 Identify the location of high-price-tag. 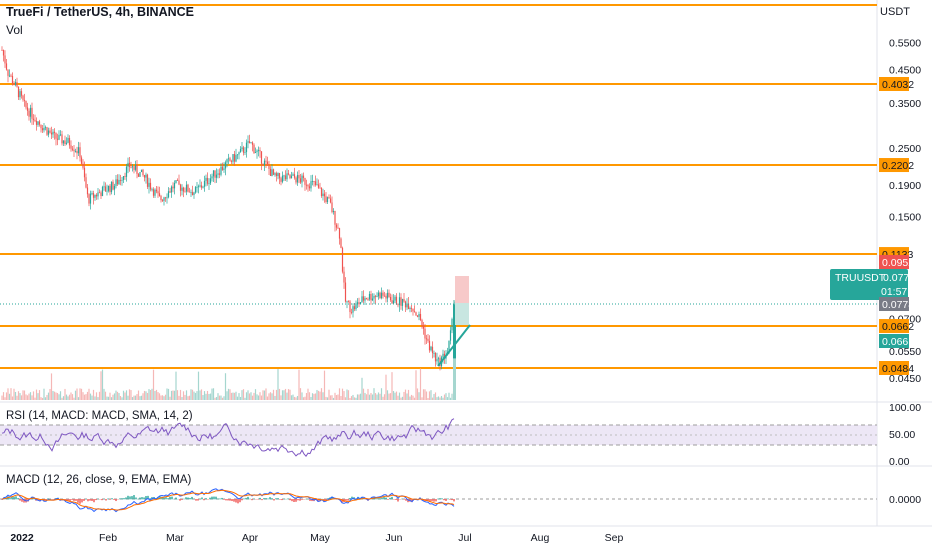
(894, 262).